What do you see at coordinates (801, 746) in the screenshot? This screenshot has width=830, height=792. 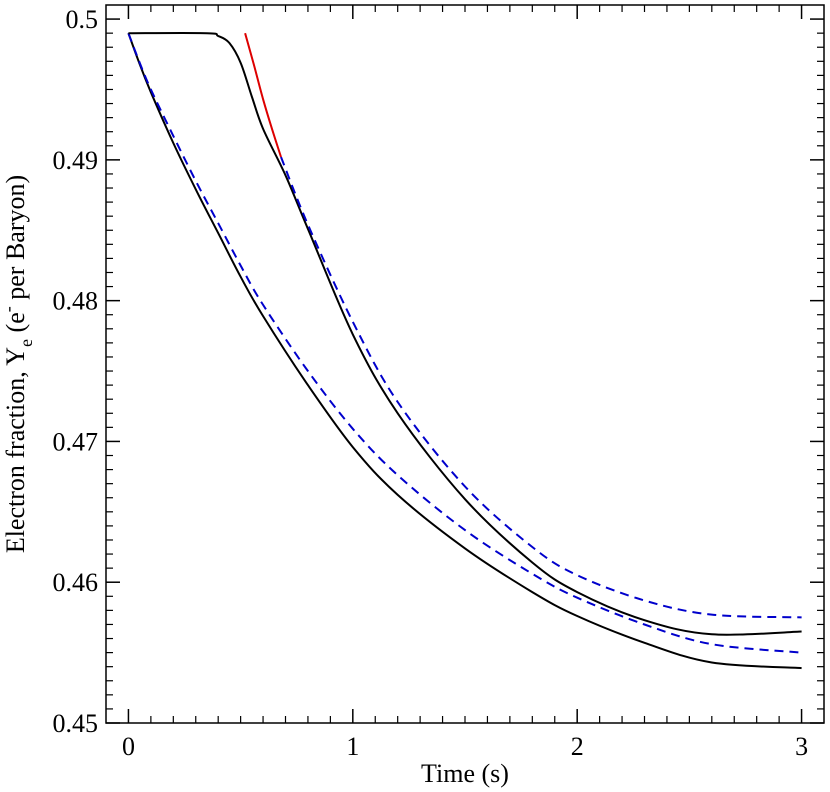 I see `x-tick-label: 3` at bounding box center [801, 746].